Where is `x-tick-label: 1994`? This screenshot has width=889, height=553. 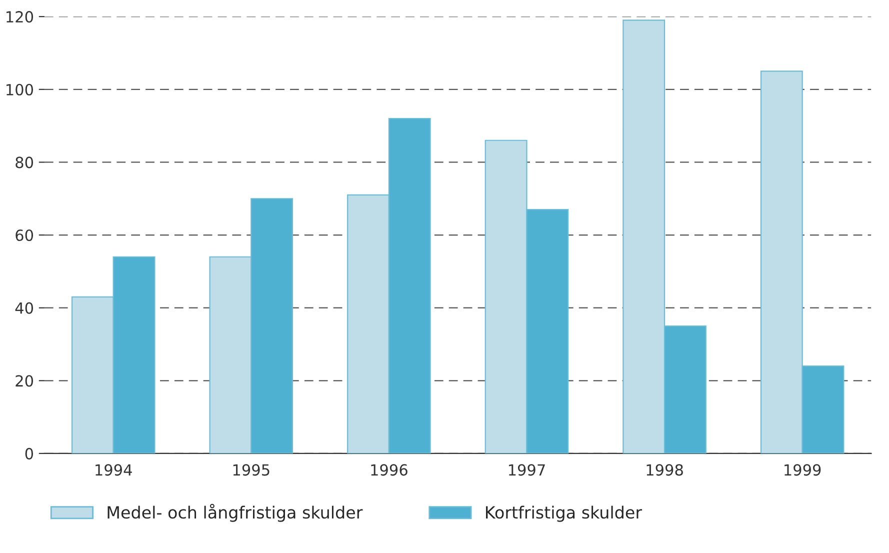 x-tick-label: 1994 is located at coordinates (114, 470).